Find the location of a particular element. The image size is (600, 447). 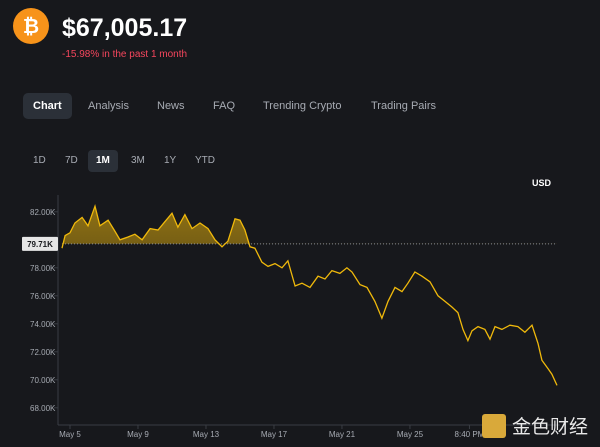

y-tick-label: 68.00K is located at coordinates (43, 408).